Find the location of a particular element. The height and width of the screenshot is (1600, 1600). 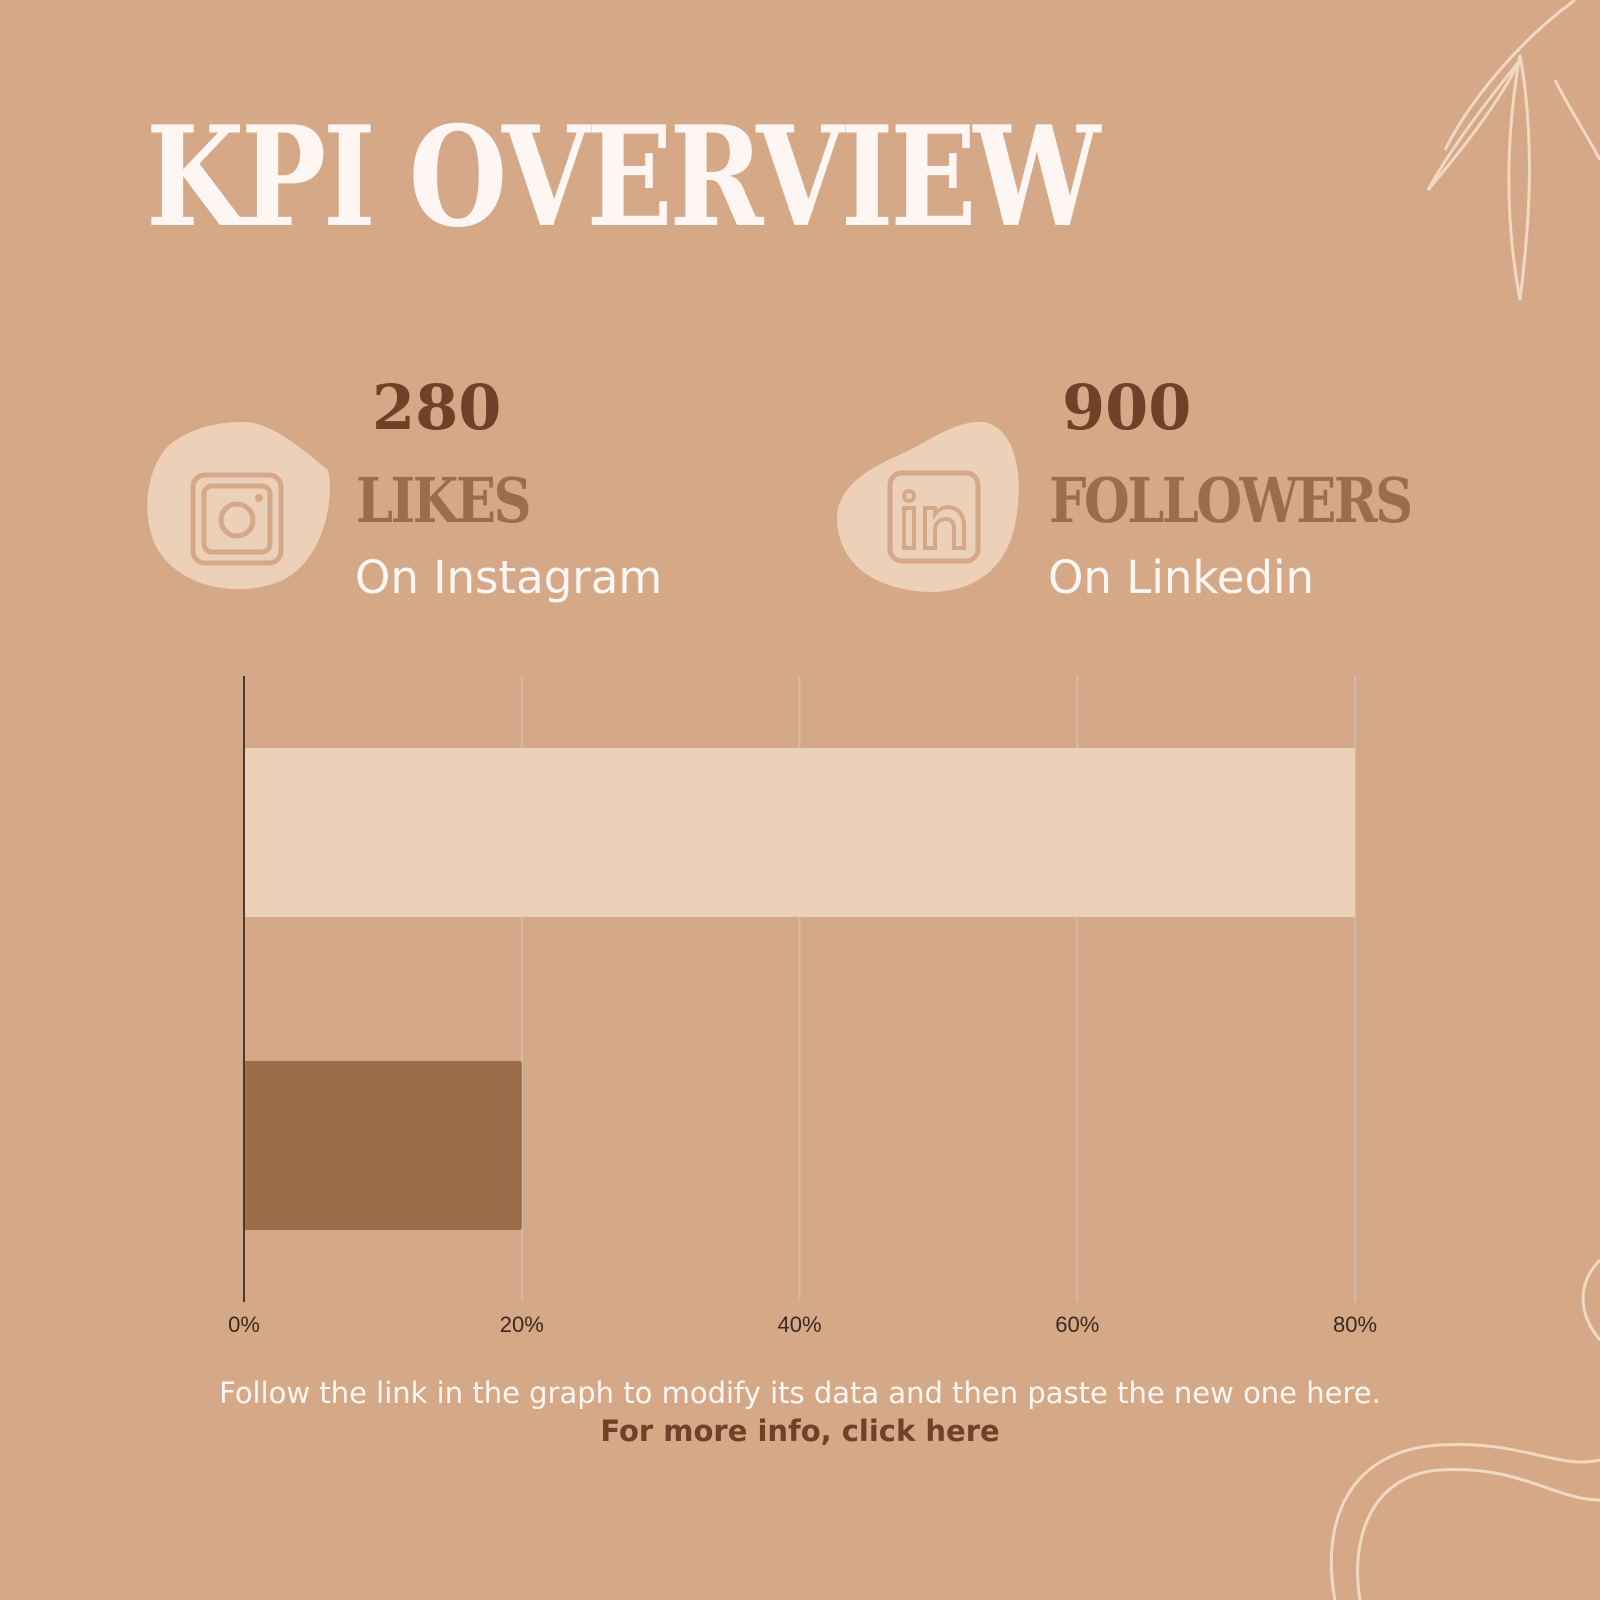

likes-value: 280 is located at coordinates (437, 407).